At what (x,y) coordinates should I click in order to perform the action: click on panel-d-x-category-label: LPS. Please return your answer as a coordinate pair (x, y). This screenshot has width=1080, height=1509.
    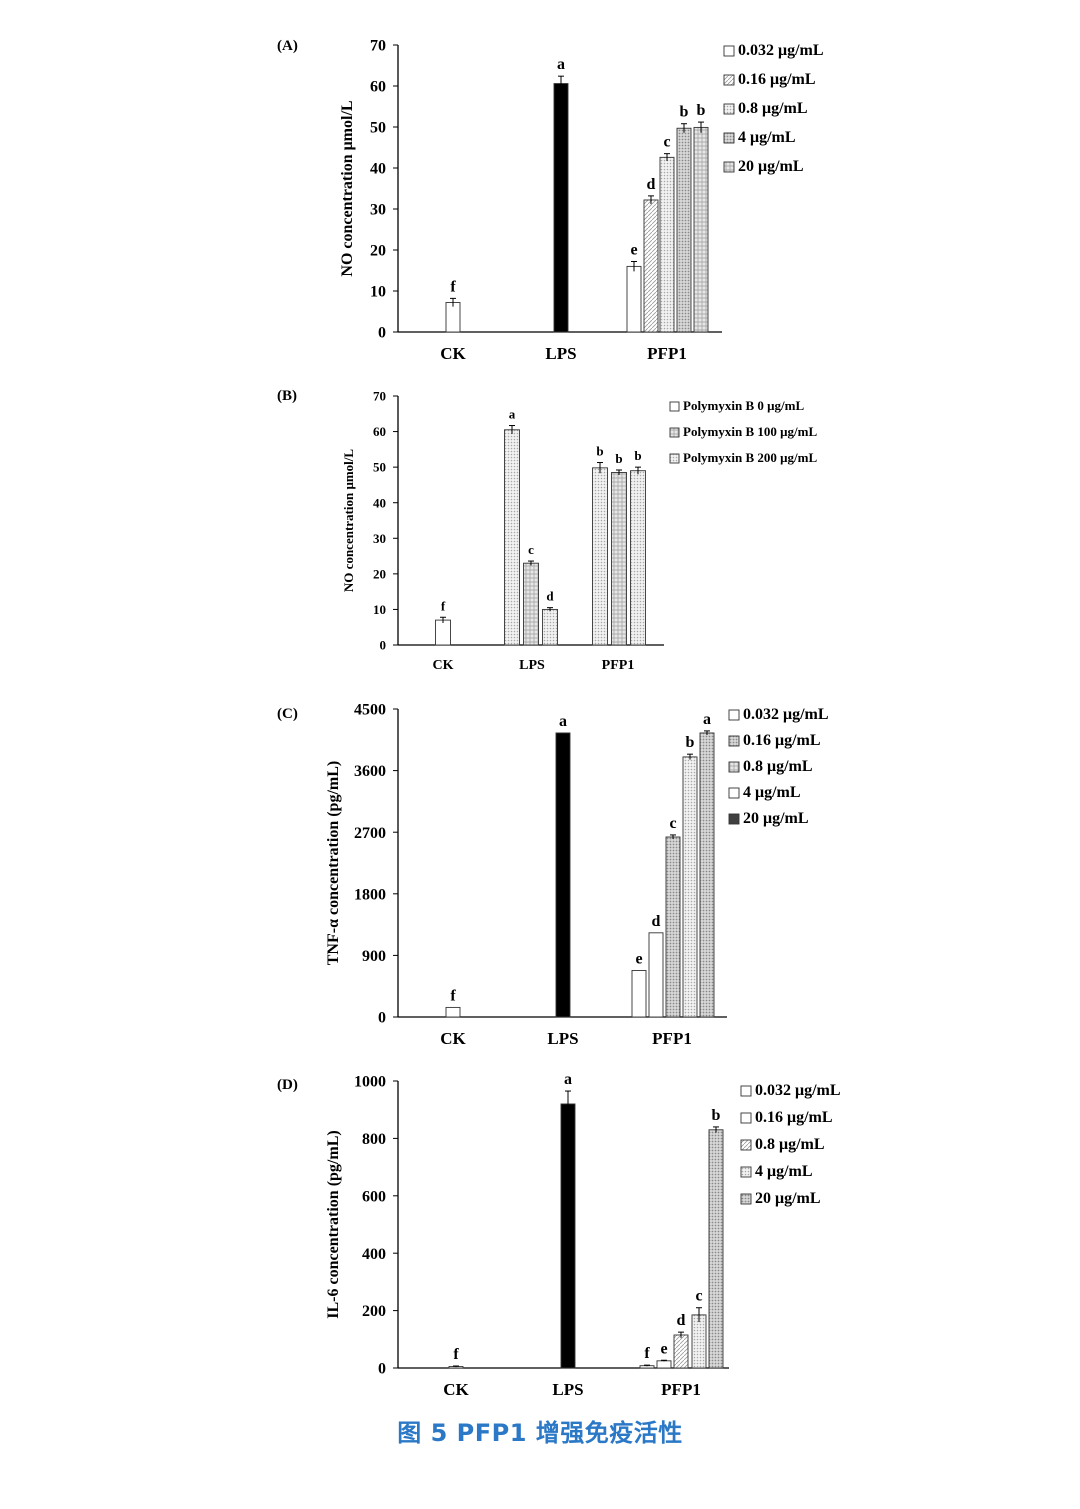
    Looking at the image, I should click on (567, 1389).